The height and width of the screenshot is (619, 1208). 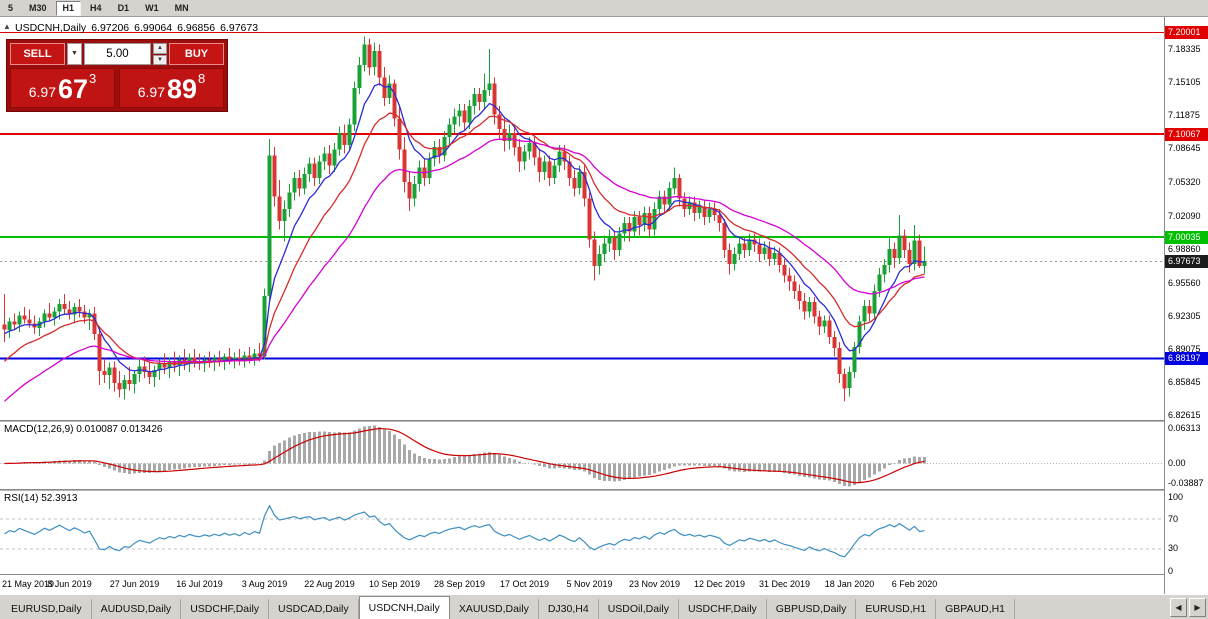 I want to click on sell-price-display: 6.97 67 3, so click(x=62, y=88).